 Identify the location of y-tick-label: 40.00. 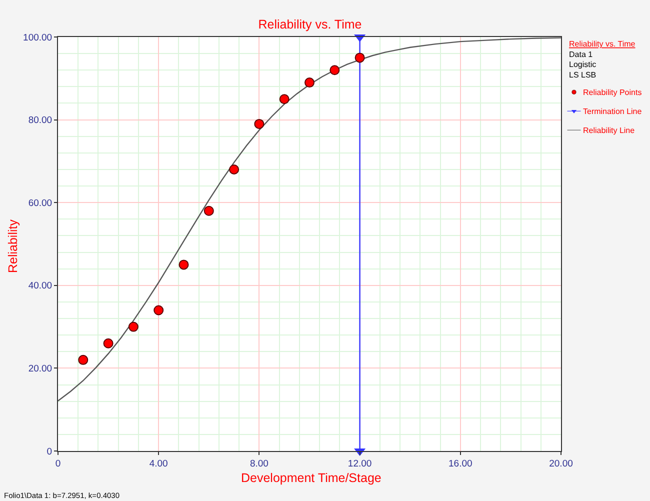
(40, 286).